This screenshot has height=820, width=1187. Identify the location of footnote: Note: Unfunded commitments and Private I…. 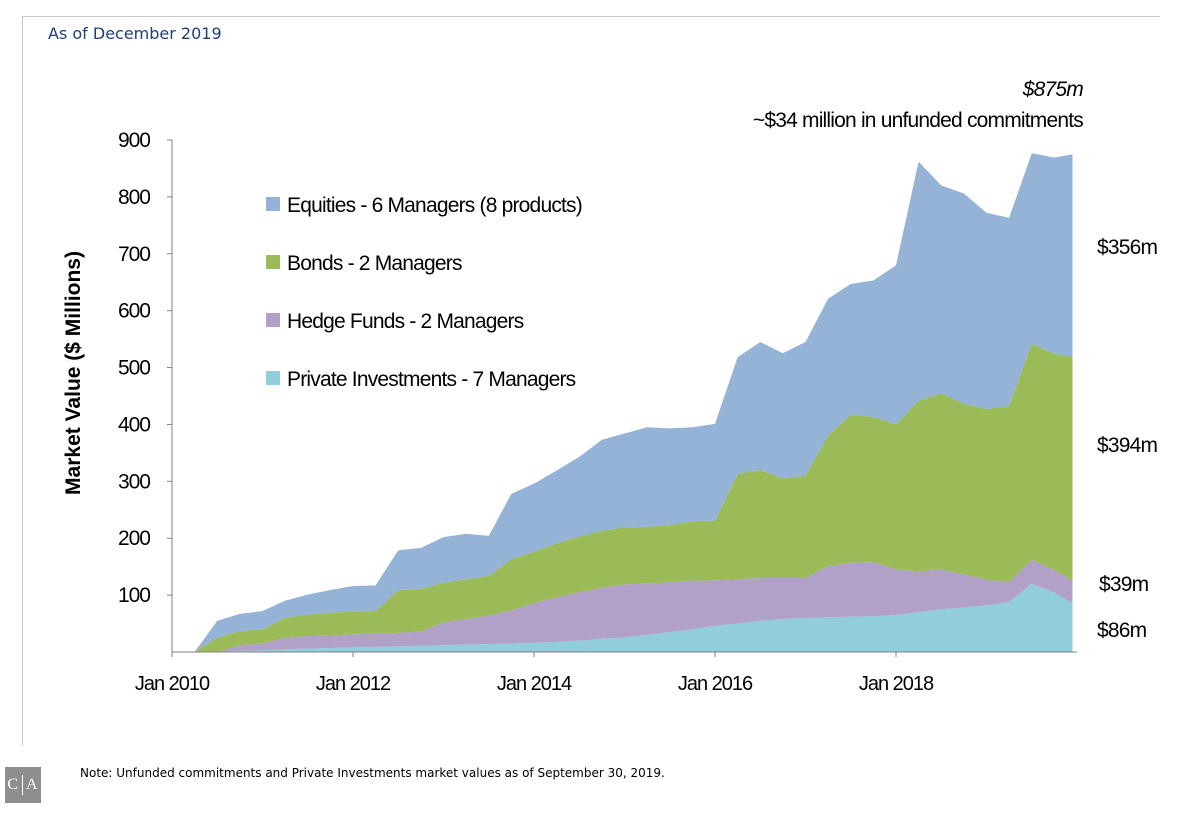
(372, 773).